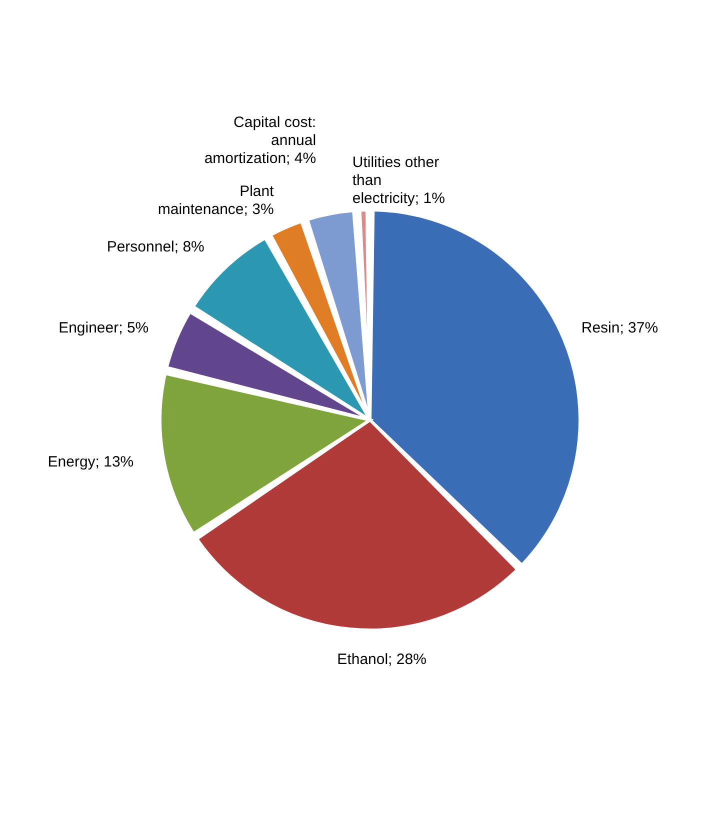  What do you see at coordinates (91, 462) in the screenshot?
I see `slice-label: Energy; 13%` at bounding box center [91, 462].